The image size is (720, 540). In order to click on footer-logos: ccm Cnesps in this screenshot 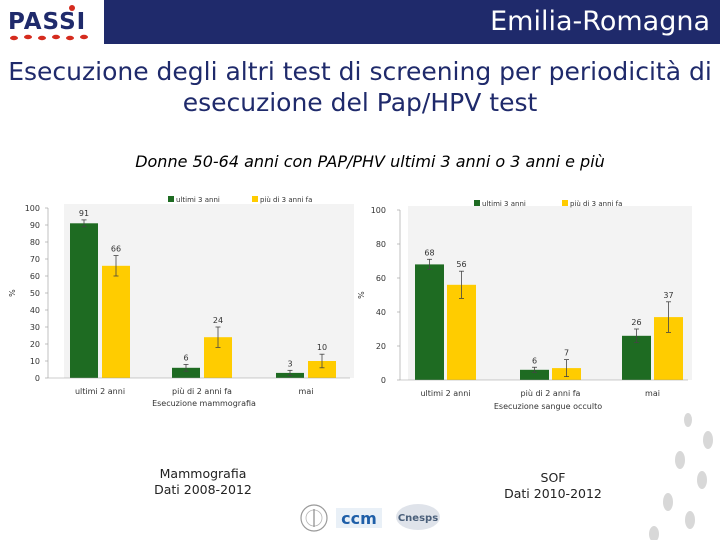, I will do `click(370, 518)`.